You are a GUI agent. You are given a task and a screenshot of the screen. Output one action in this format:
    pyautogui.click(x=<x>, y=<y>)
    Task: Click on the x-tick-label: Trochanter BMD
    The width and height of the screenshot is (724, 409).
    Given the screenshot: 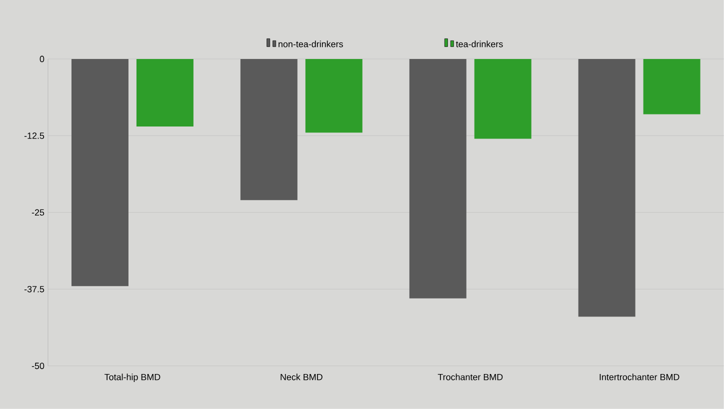 What is the action you would take?
    pyautogui.click(x=470, y=377)
    